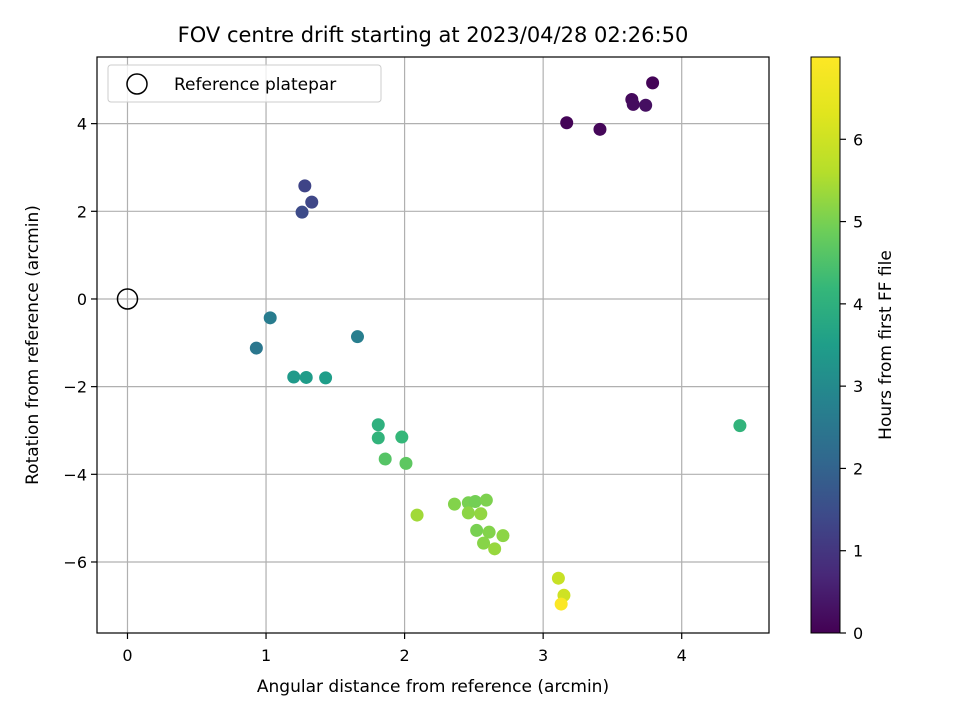  I want to click on colorbar-tick-label: 6, so click(858, 139).